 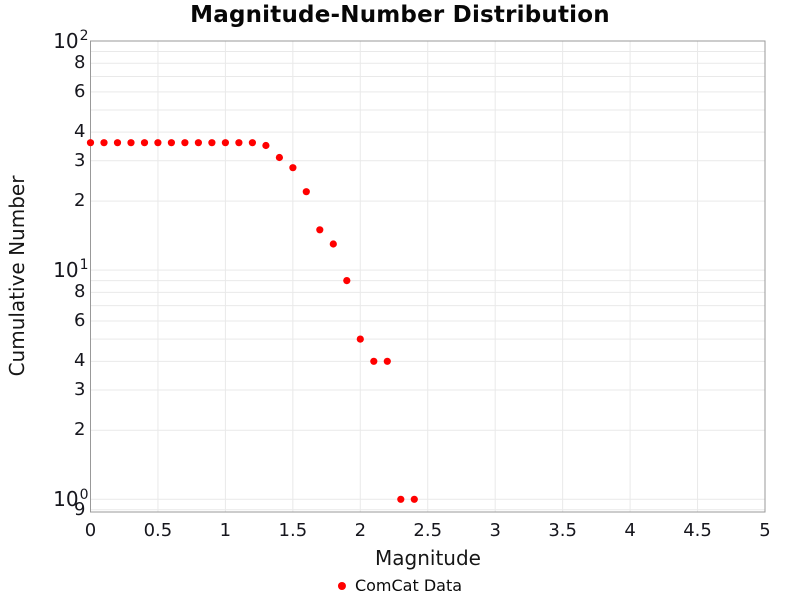 I want to click on x-tick-label: 2.5, so click(x=428, y=530).